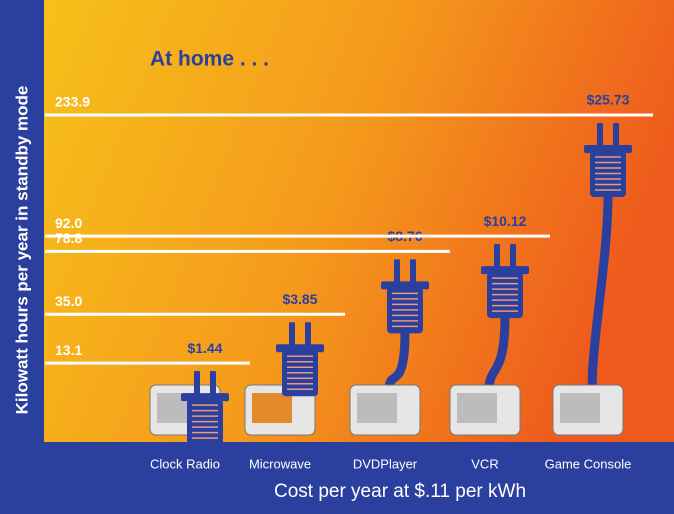 The image size is (674, 514). What do you see at coordinates (209, 59) in the screenshot?
I see `chart-title: At home . . .` at bounding box center [209, 59].